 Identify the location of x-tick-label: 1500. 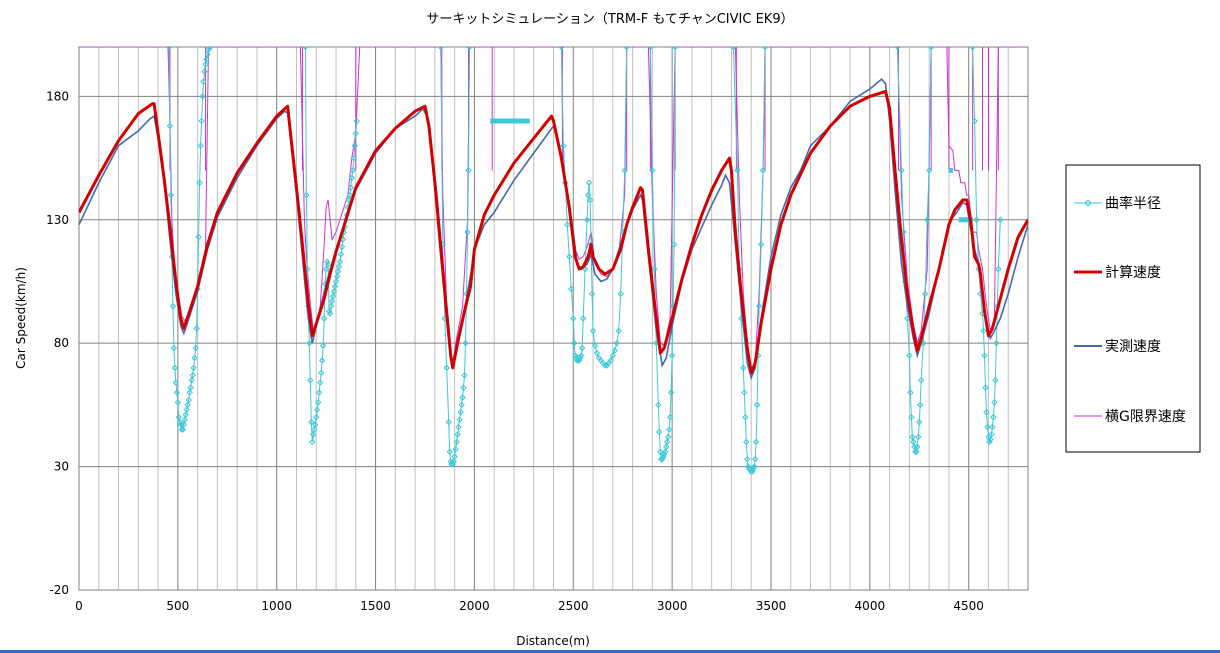
(375, 606).